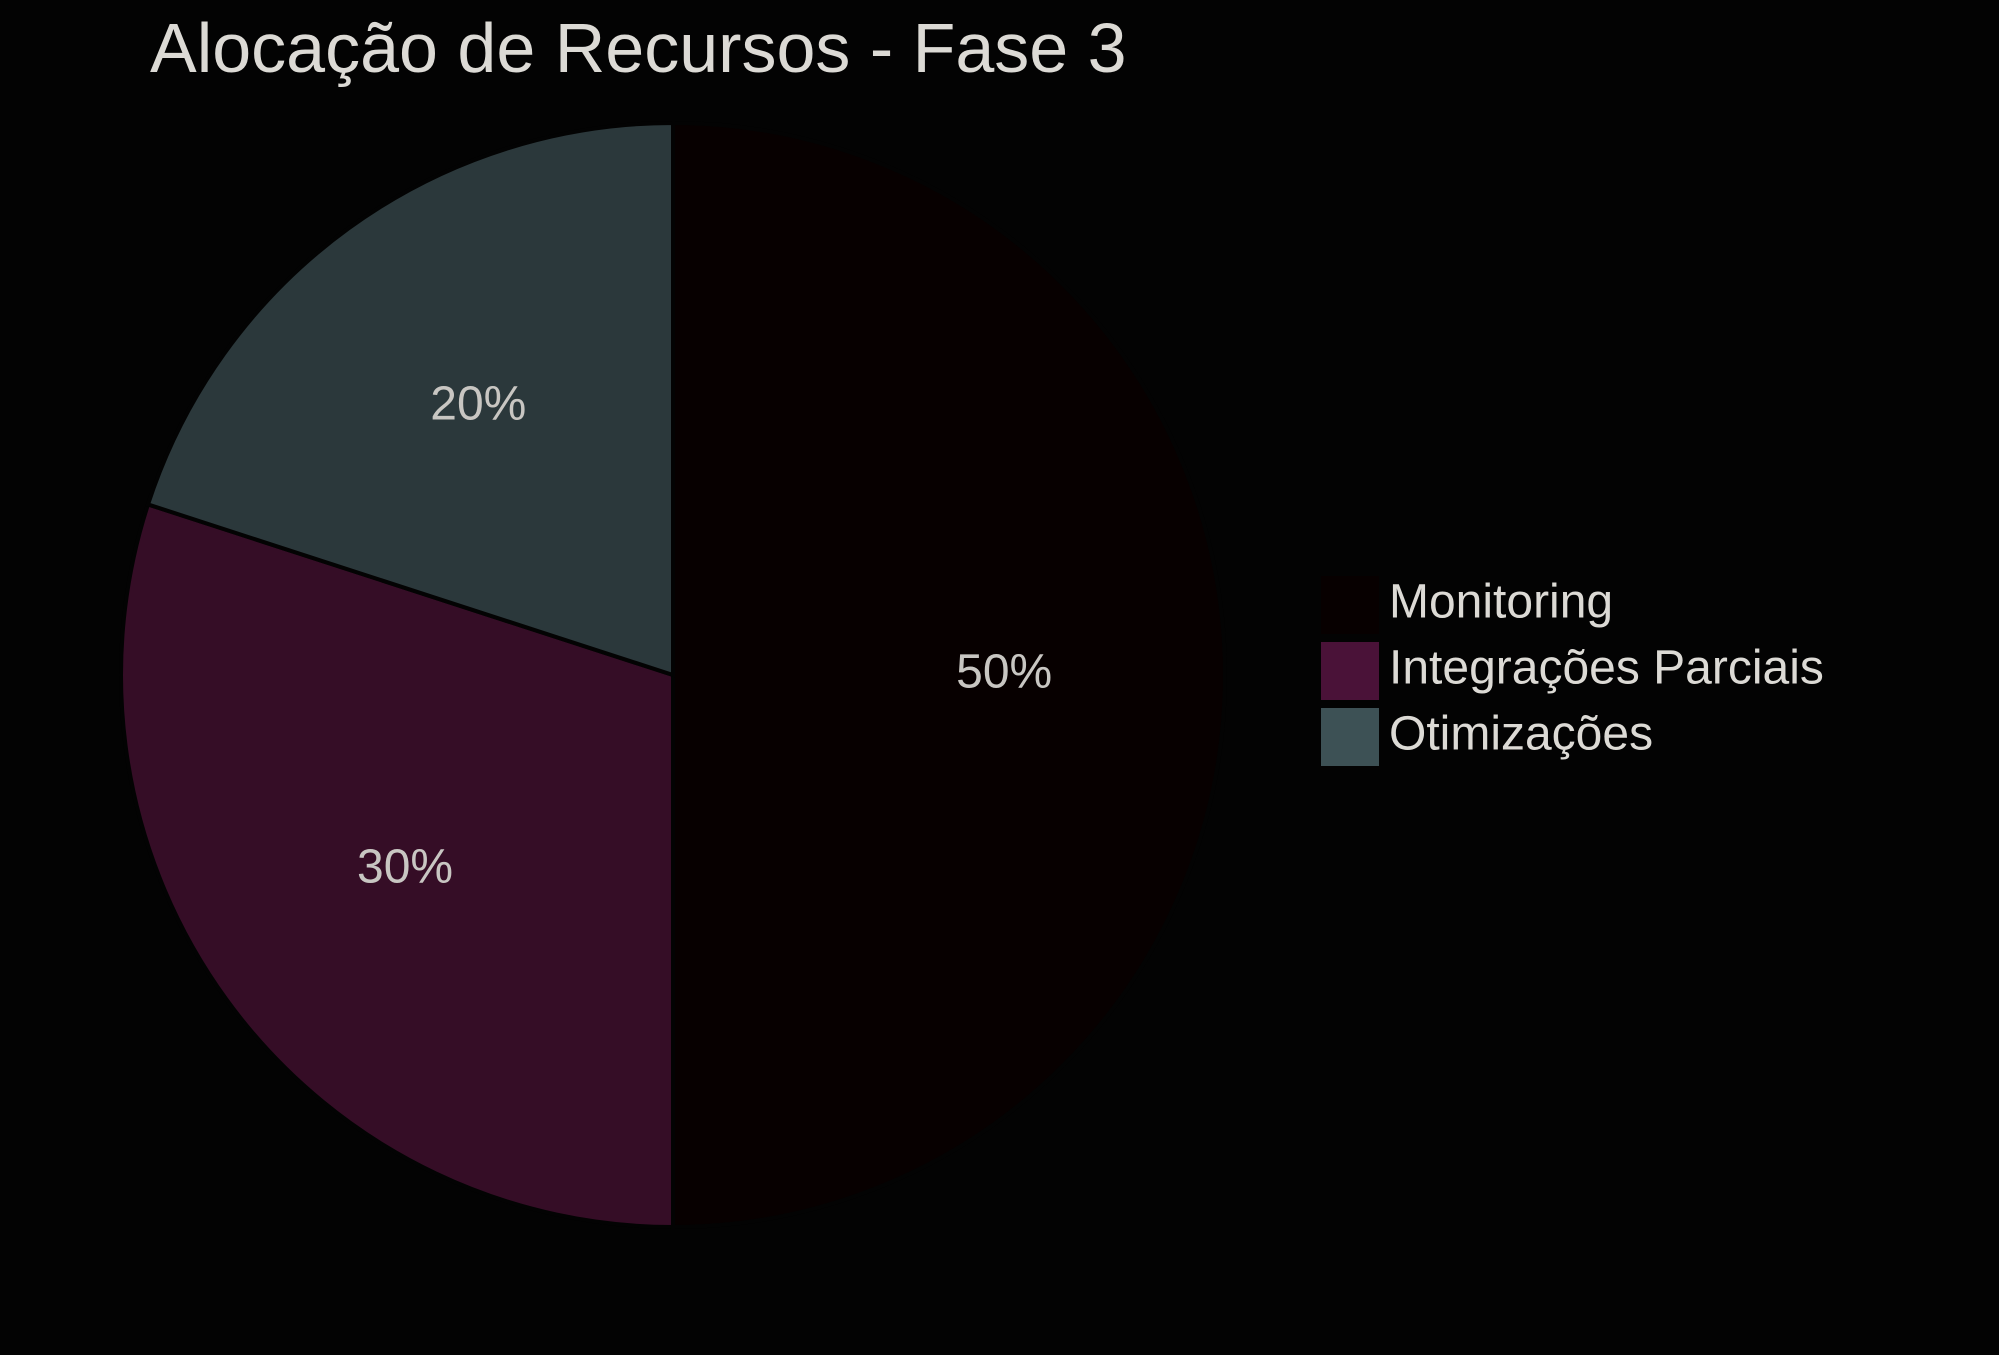  What do you see at coordinates (1501, 602) in the screenshot?
I see `legend-label-monitoring: Monitoring` at bounding box center [1501, 602].